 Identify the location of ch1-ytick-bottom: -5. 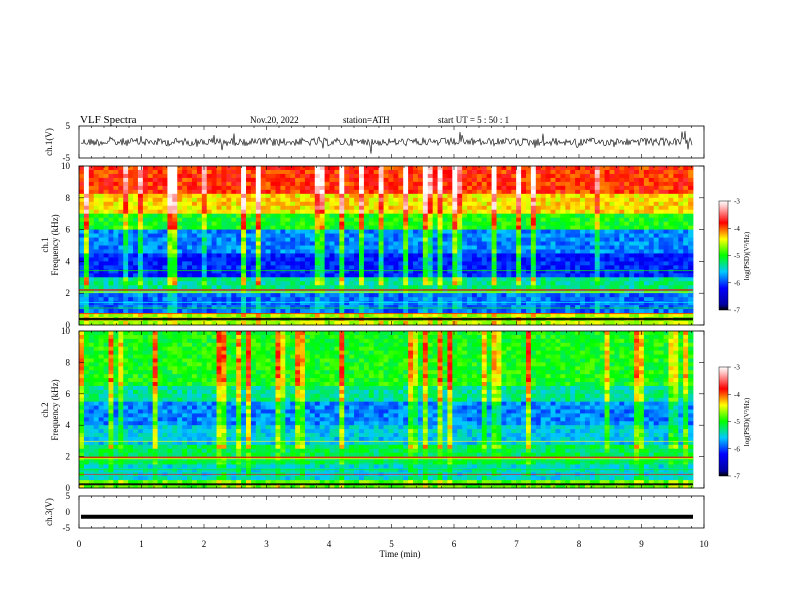
(67, 158).